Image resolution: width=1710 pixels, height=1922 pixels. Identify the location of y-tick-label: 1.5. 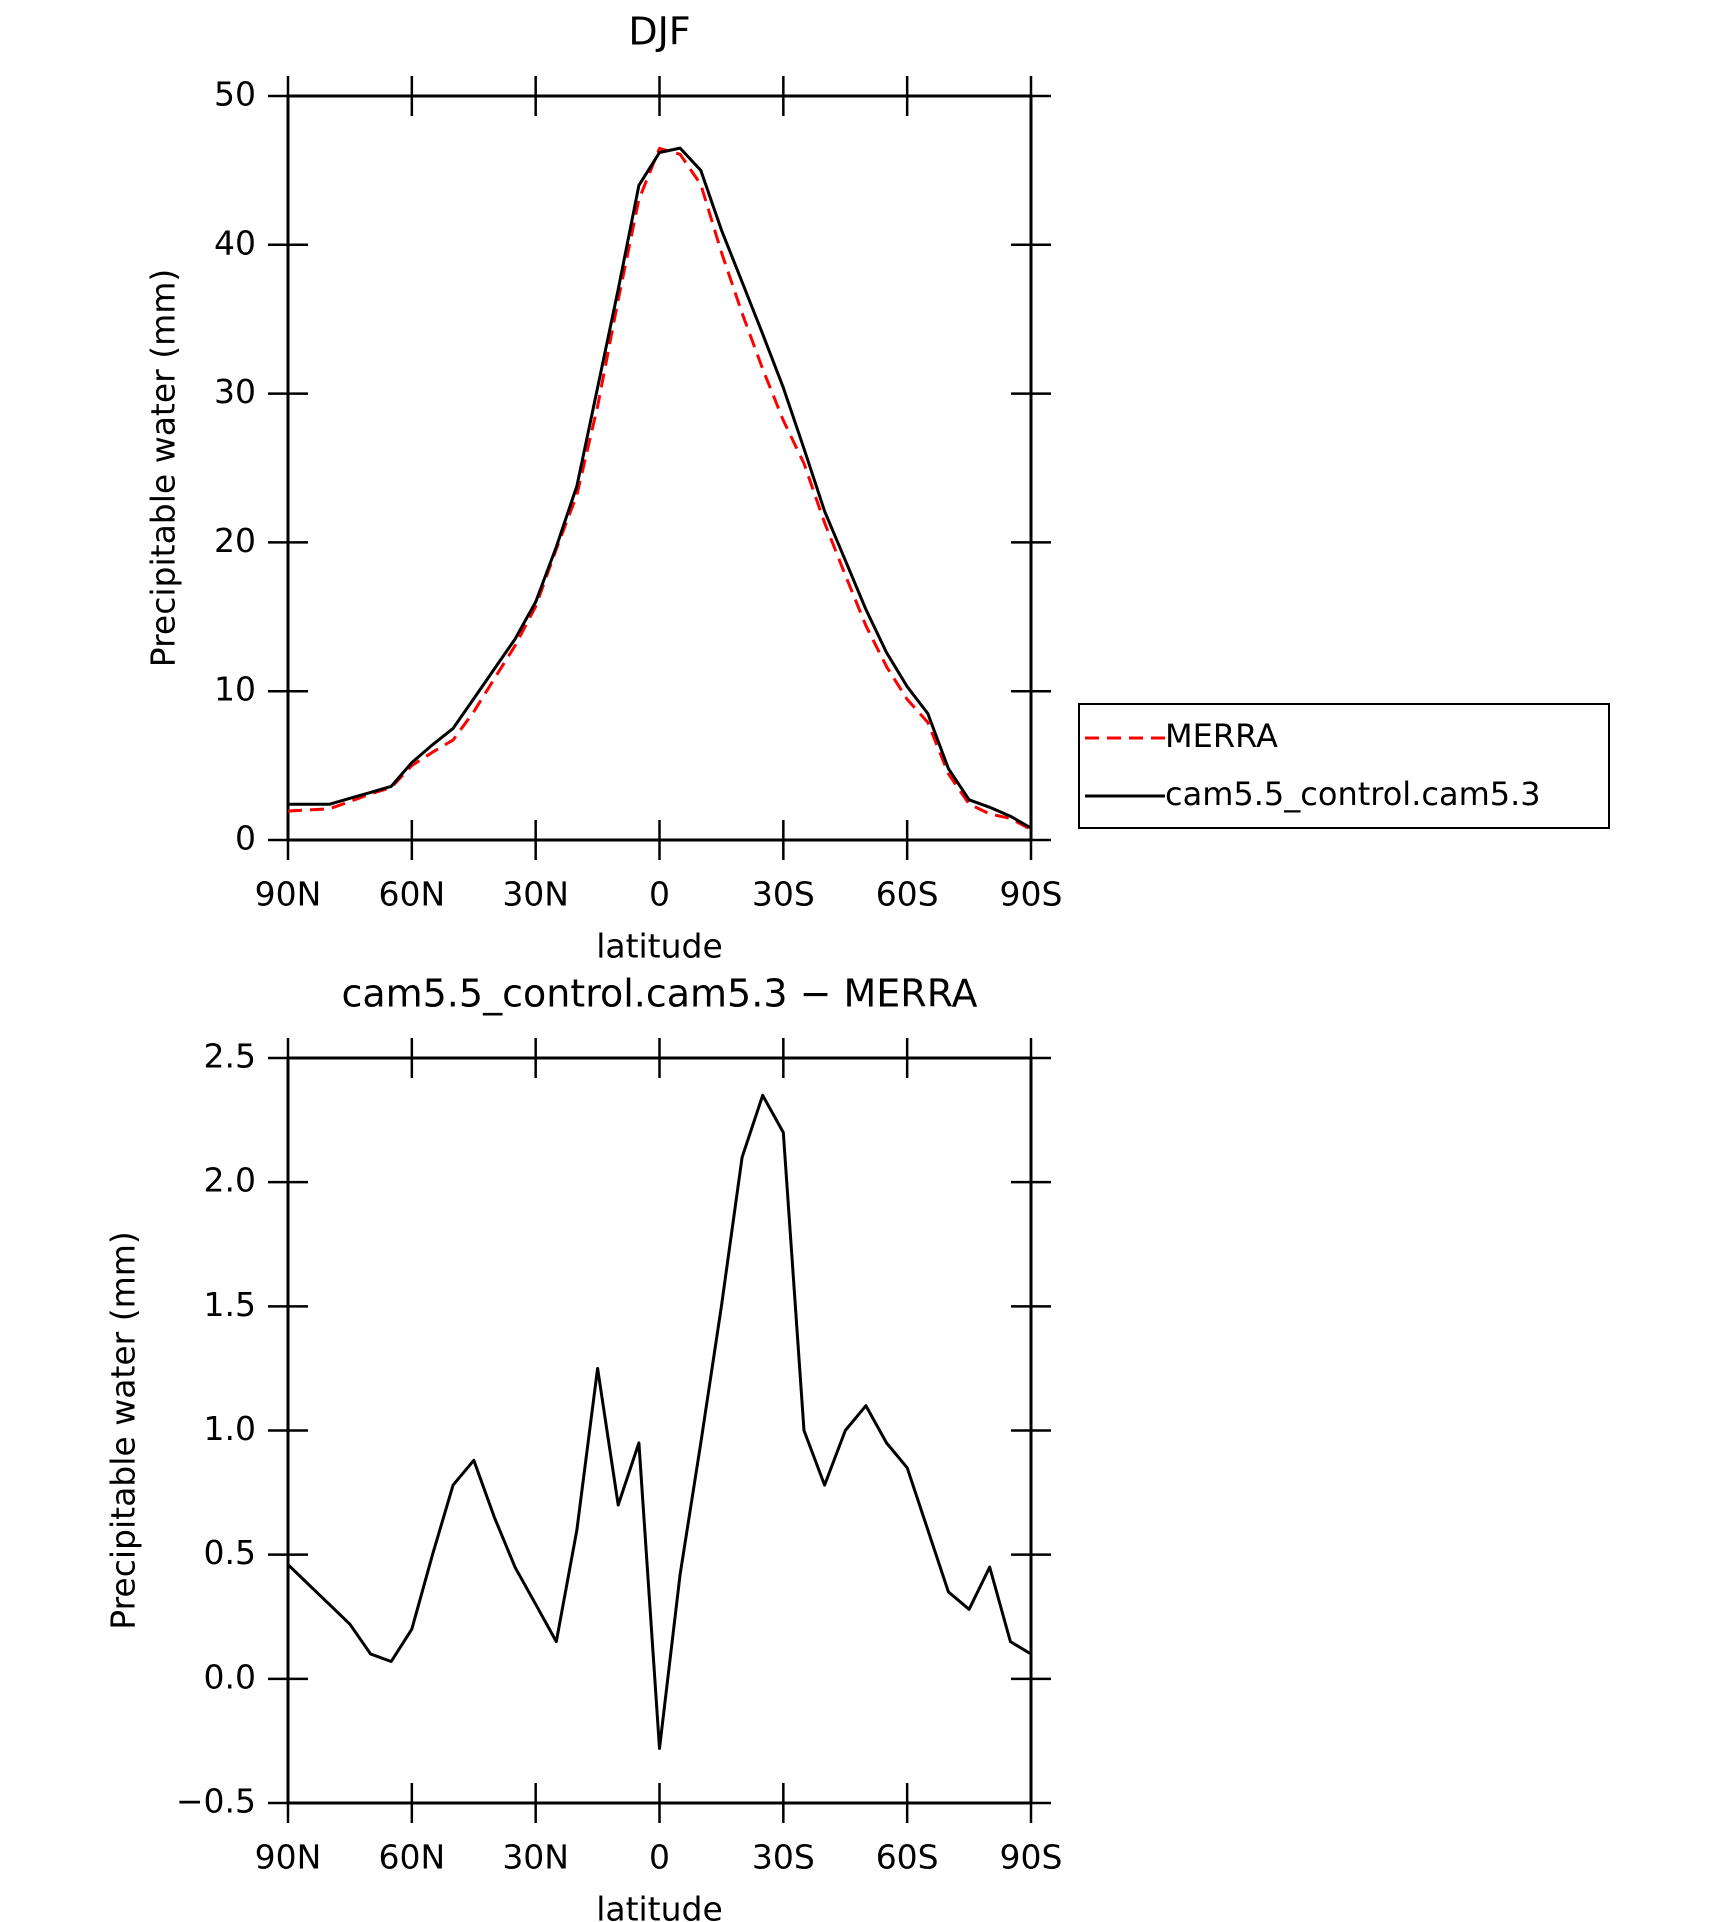
(230, 1304).